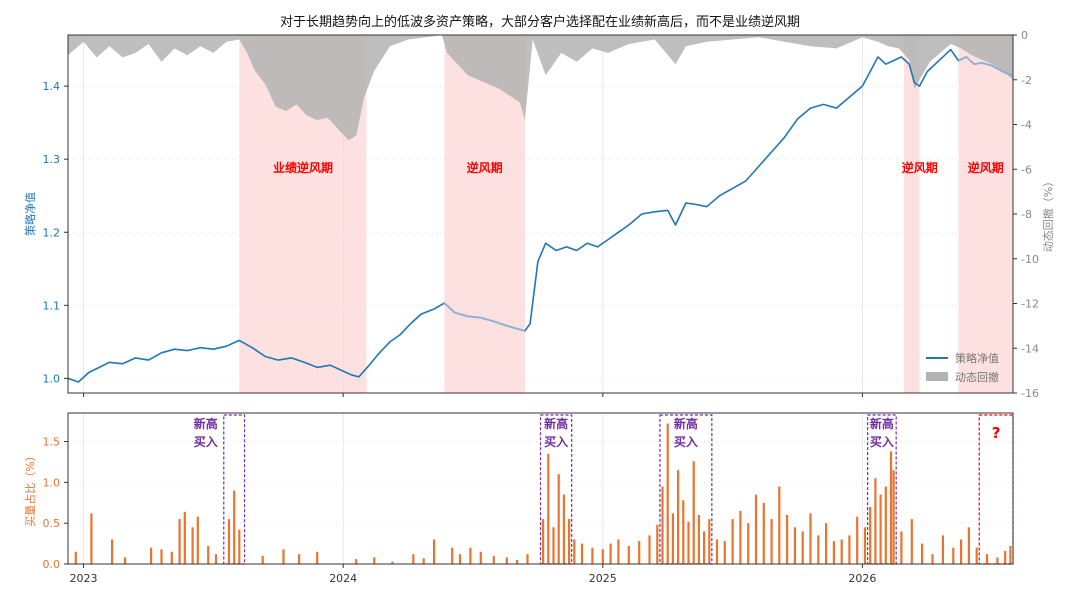 The image size is (1080, 608). I want to click on top-y2tick-label-7: -14, so click(1030, 348).